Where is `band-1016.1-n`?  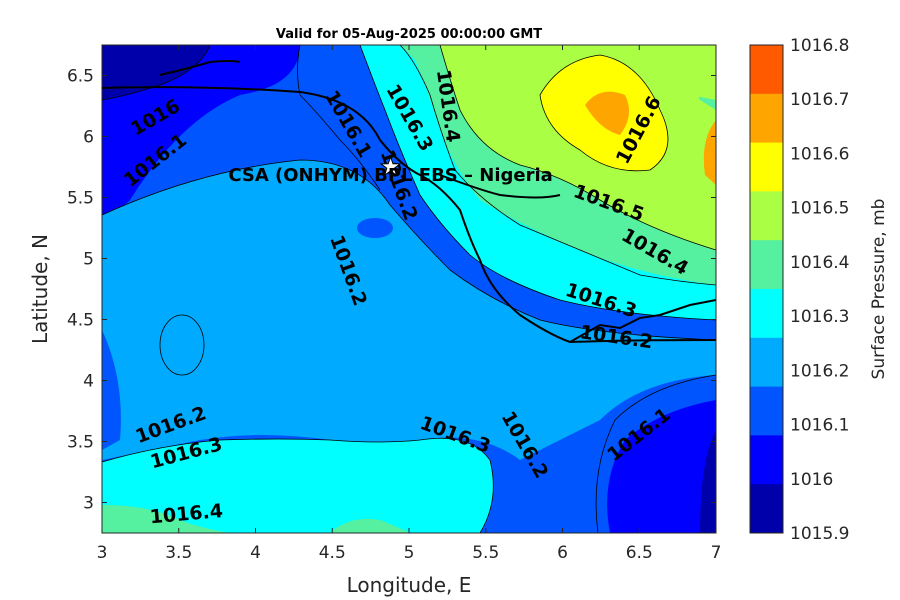 band-1016.1-n is located at coordinates (347, 130).